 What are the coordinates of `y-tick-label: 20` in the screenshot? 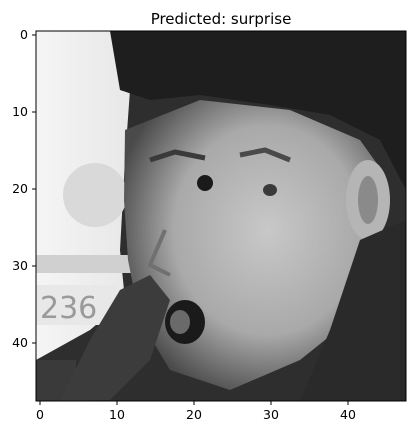 It's located at (20, 188).